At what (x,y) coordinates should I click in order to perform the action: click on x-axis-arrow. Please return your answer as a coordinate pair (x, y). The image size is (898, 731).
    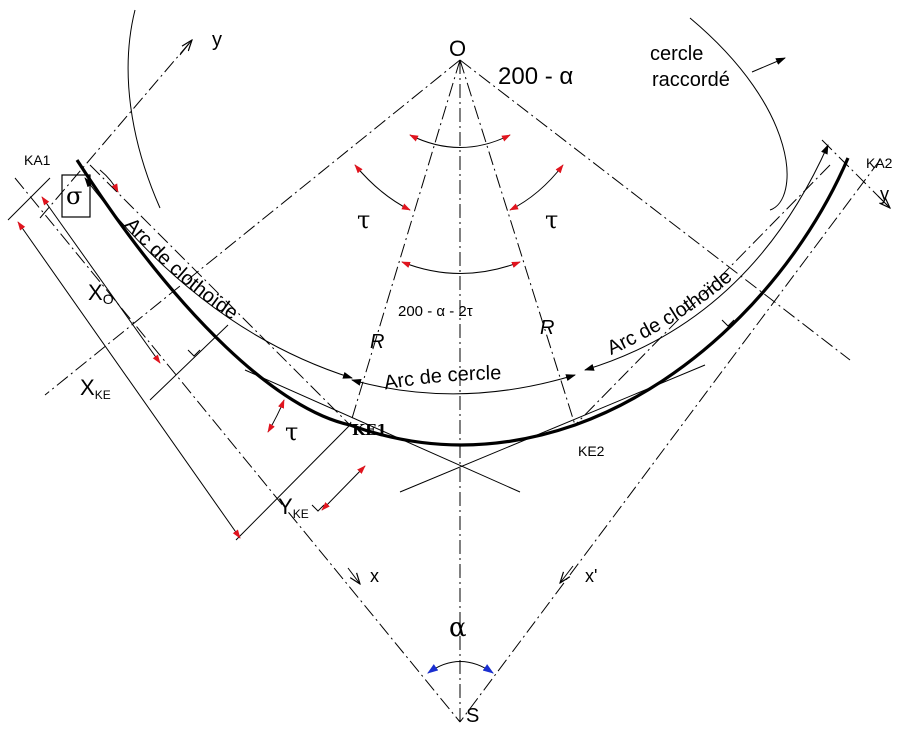
    Looking at the image, I should click on (353, 575).